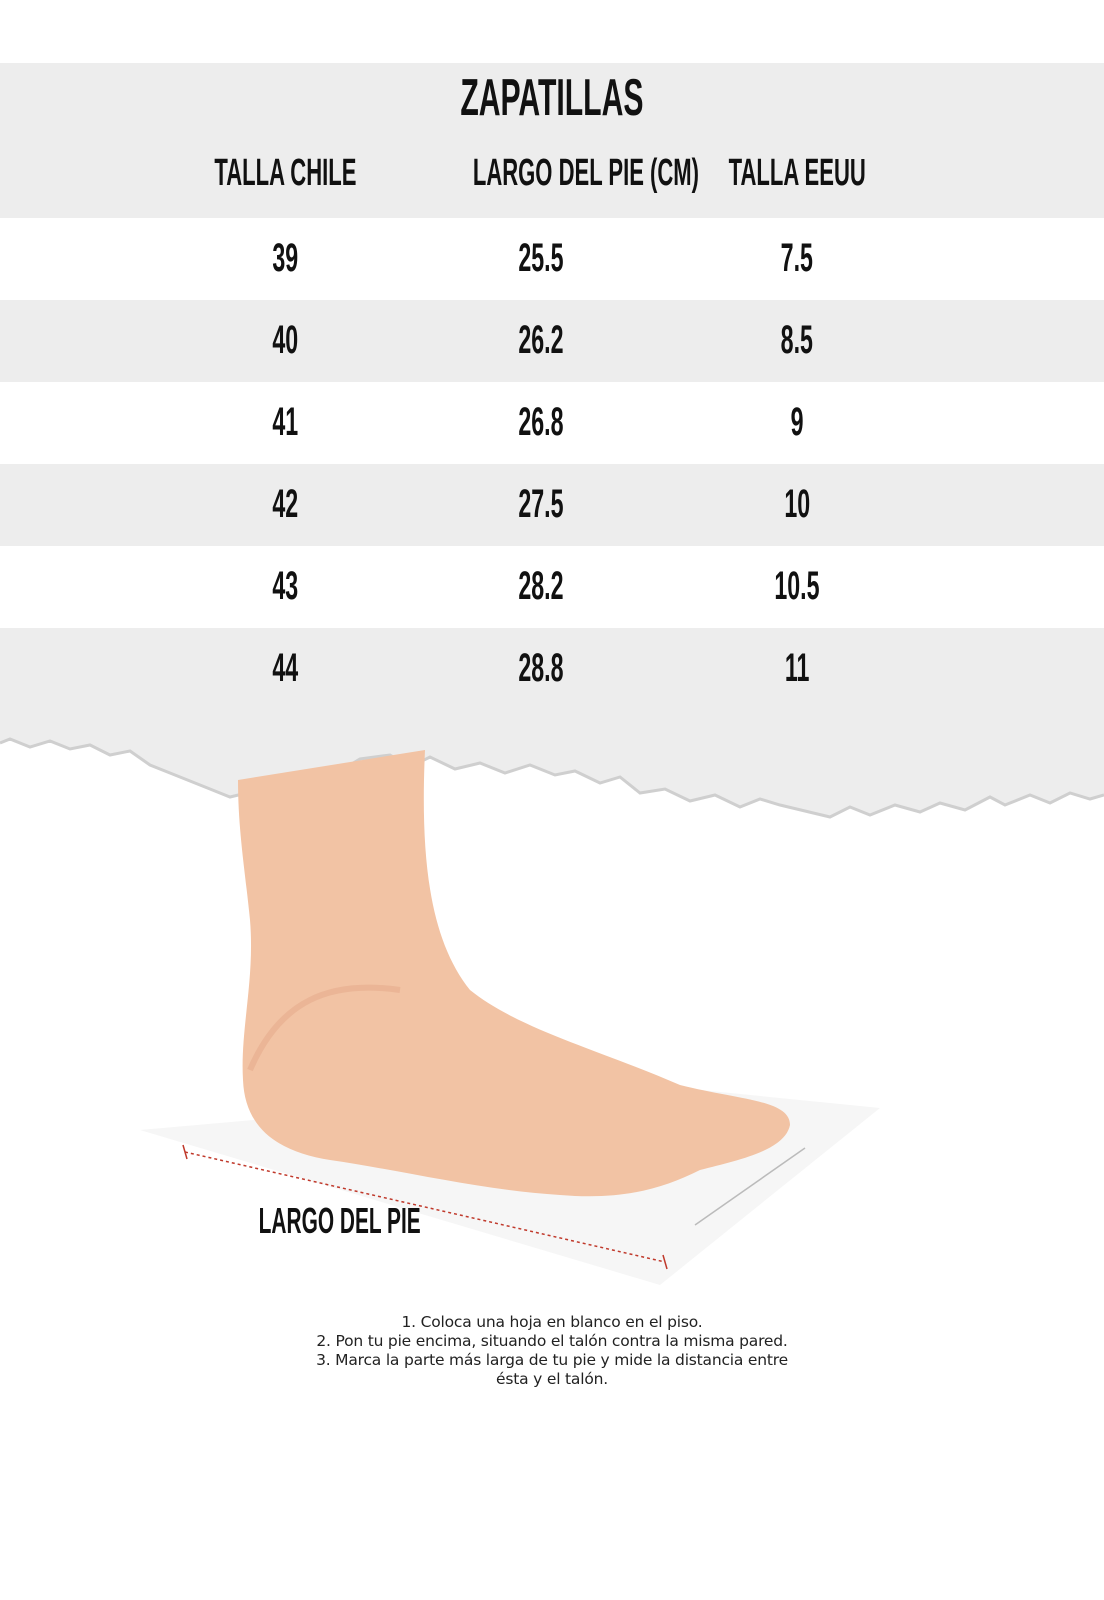 The width and height of the screenshot is (1104, 1600). What do you see at coordinates (552, 140) in the screenshot?
I see `table-header-band` at bounding box center [552, 140].